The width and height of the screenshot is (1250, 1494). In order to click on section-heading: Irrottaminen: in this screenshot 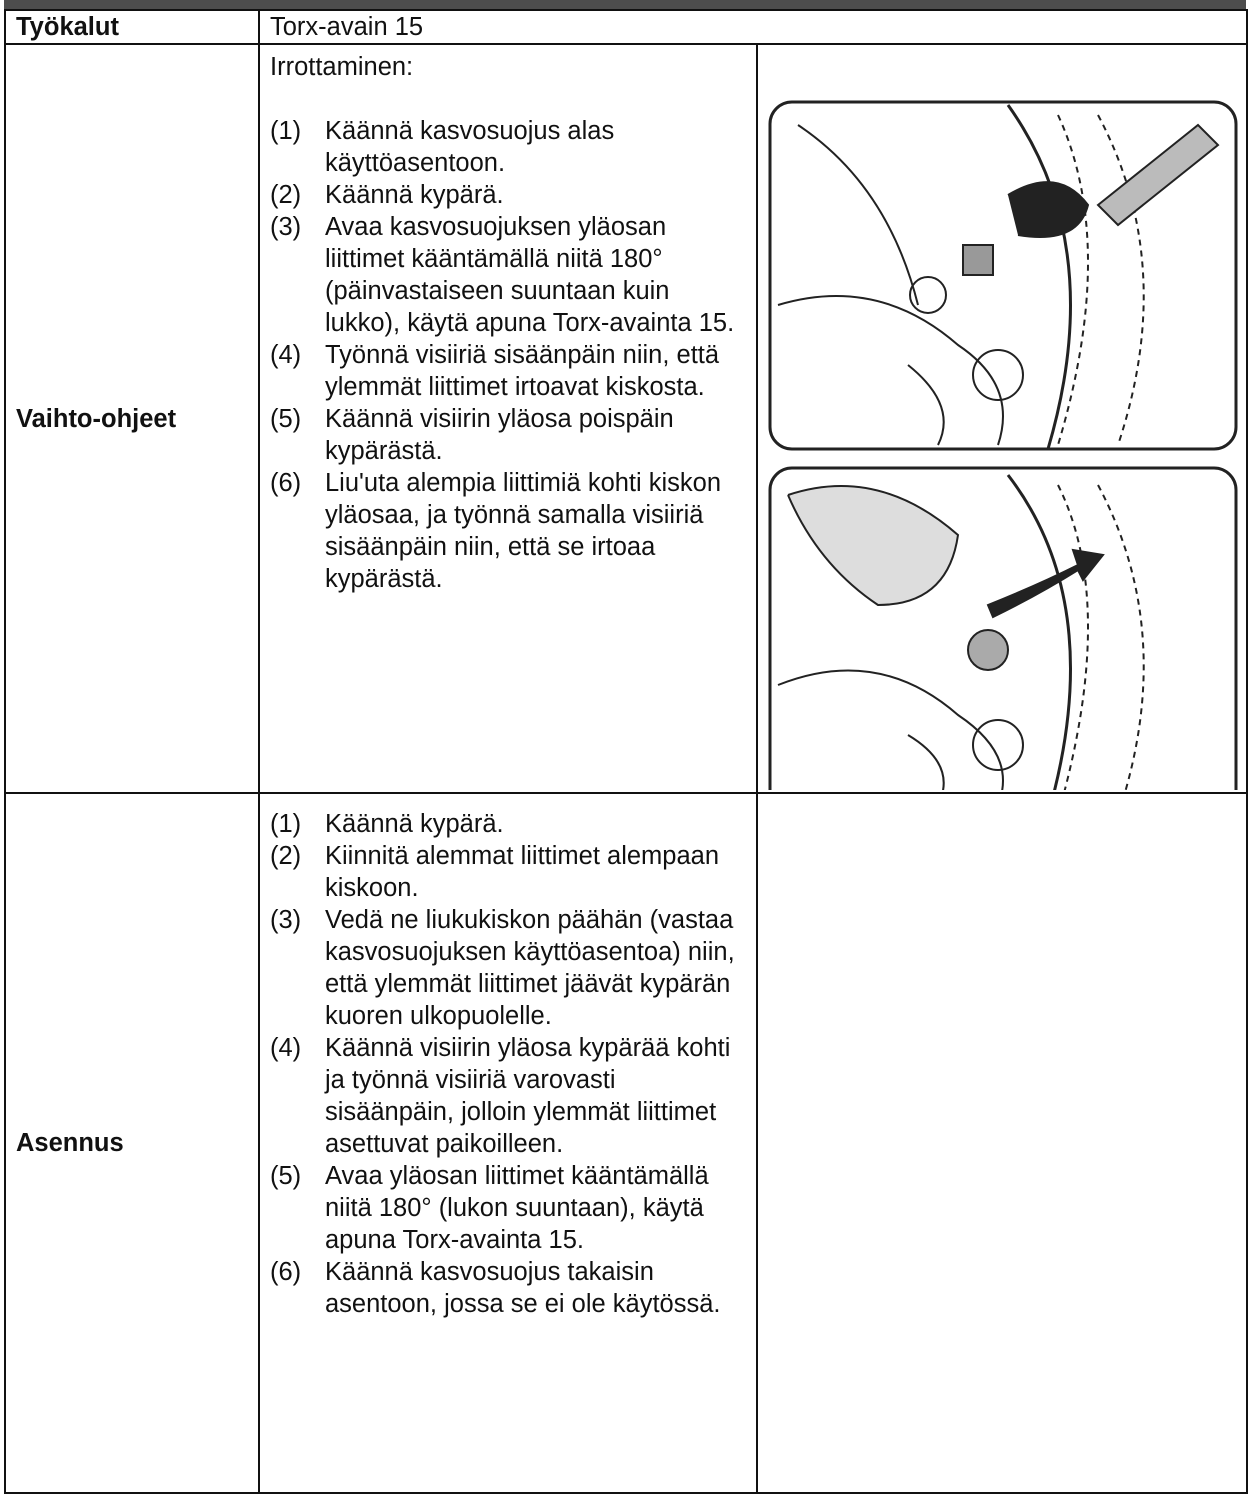, I will do `click(342, 67)`.